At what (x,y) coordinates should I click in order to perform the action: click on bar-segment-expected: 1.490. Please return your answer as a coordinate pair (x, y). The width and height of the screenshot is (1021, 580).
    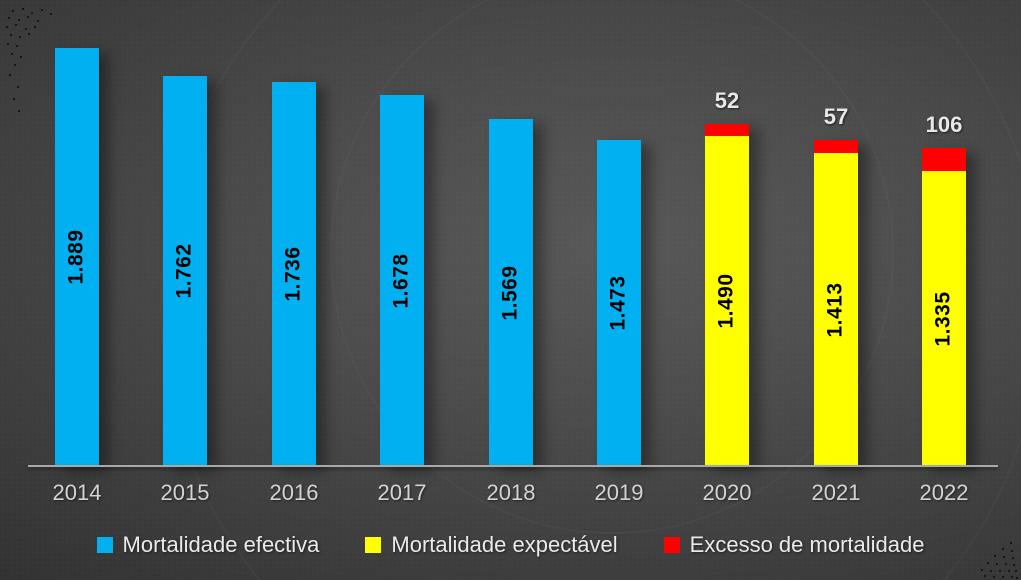
    Looking at the image, I should click on (727, 301).